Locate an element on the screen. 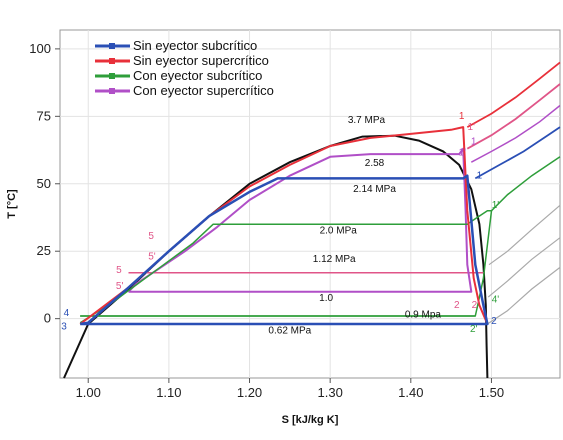 The width and height of the screenshot is (563, 440). state-point-label: 4 is located at coordinates (67, 313).